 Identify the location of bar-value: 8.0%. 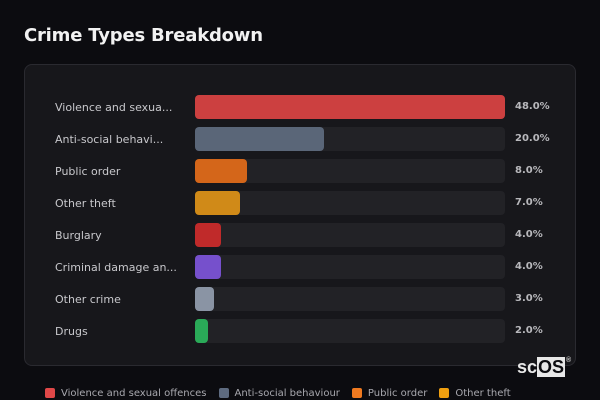
(529, 170).